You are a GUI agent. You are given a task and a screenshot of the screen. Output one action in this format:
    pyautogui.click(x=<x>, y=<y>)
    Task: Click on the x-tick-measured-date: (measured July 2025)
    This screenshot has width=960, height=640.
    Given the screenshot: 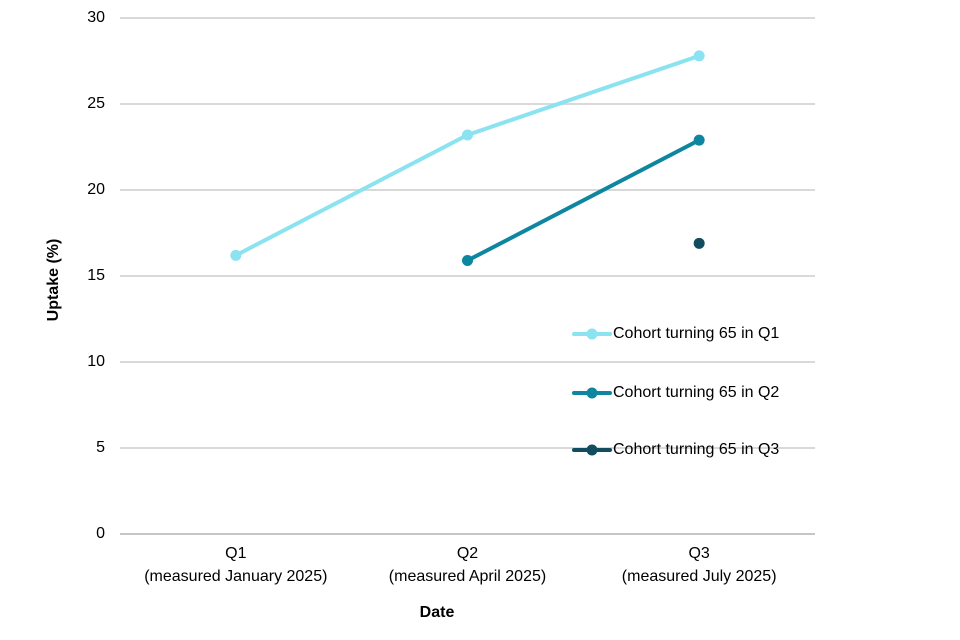 What is the action you would take?
    pyautogui.click(x=699, y=576)
    